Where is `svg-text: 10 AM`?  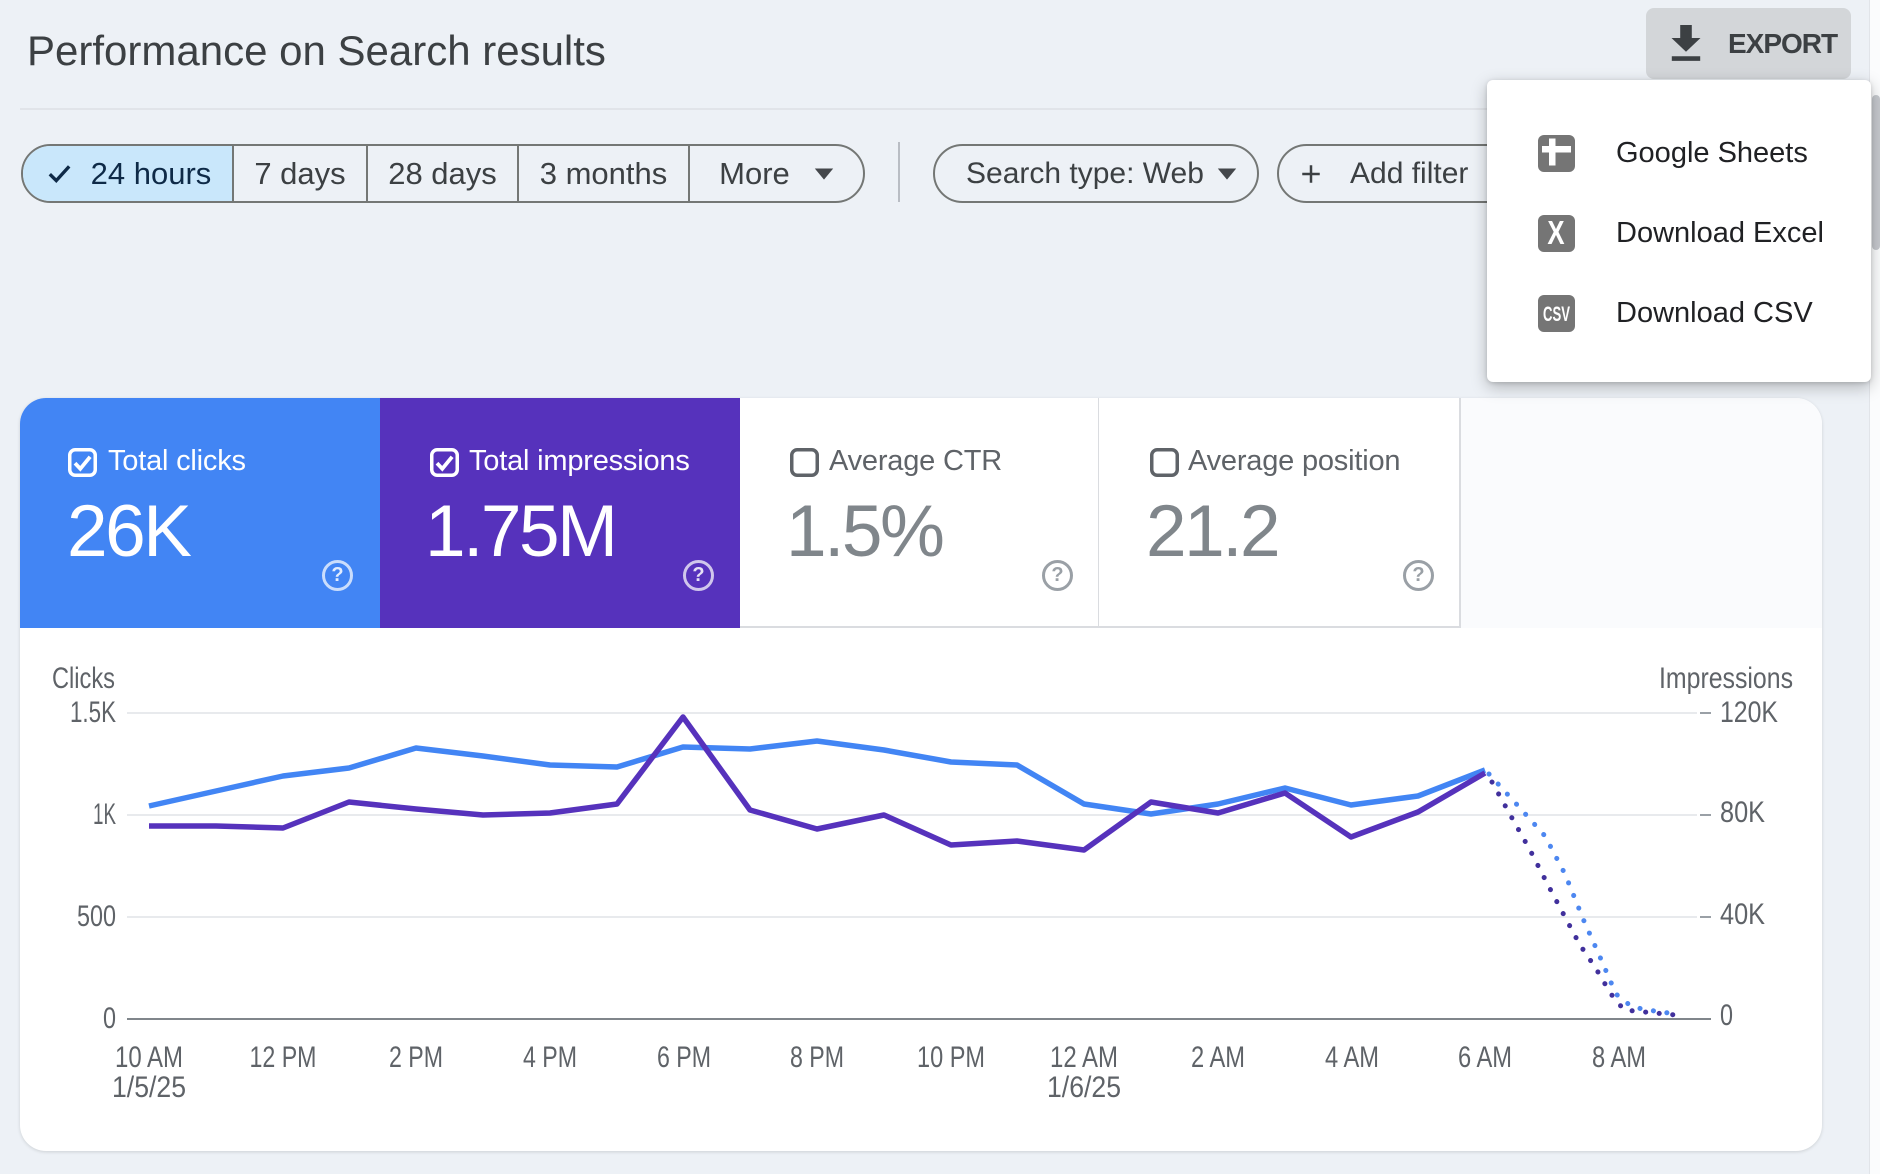
svg-text: 10 AM is located at coordinates (149, 1057).